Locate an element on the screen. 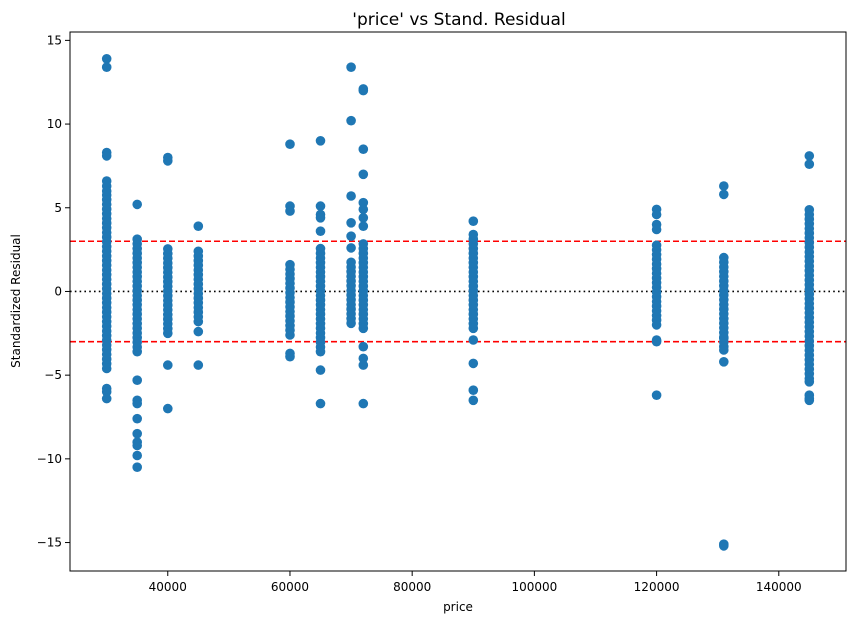  x-tick-label: 100000 is located at coordinates (534, 587).